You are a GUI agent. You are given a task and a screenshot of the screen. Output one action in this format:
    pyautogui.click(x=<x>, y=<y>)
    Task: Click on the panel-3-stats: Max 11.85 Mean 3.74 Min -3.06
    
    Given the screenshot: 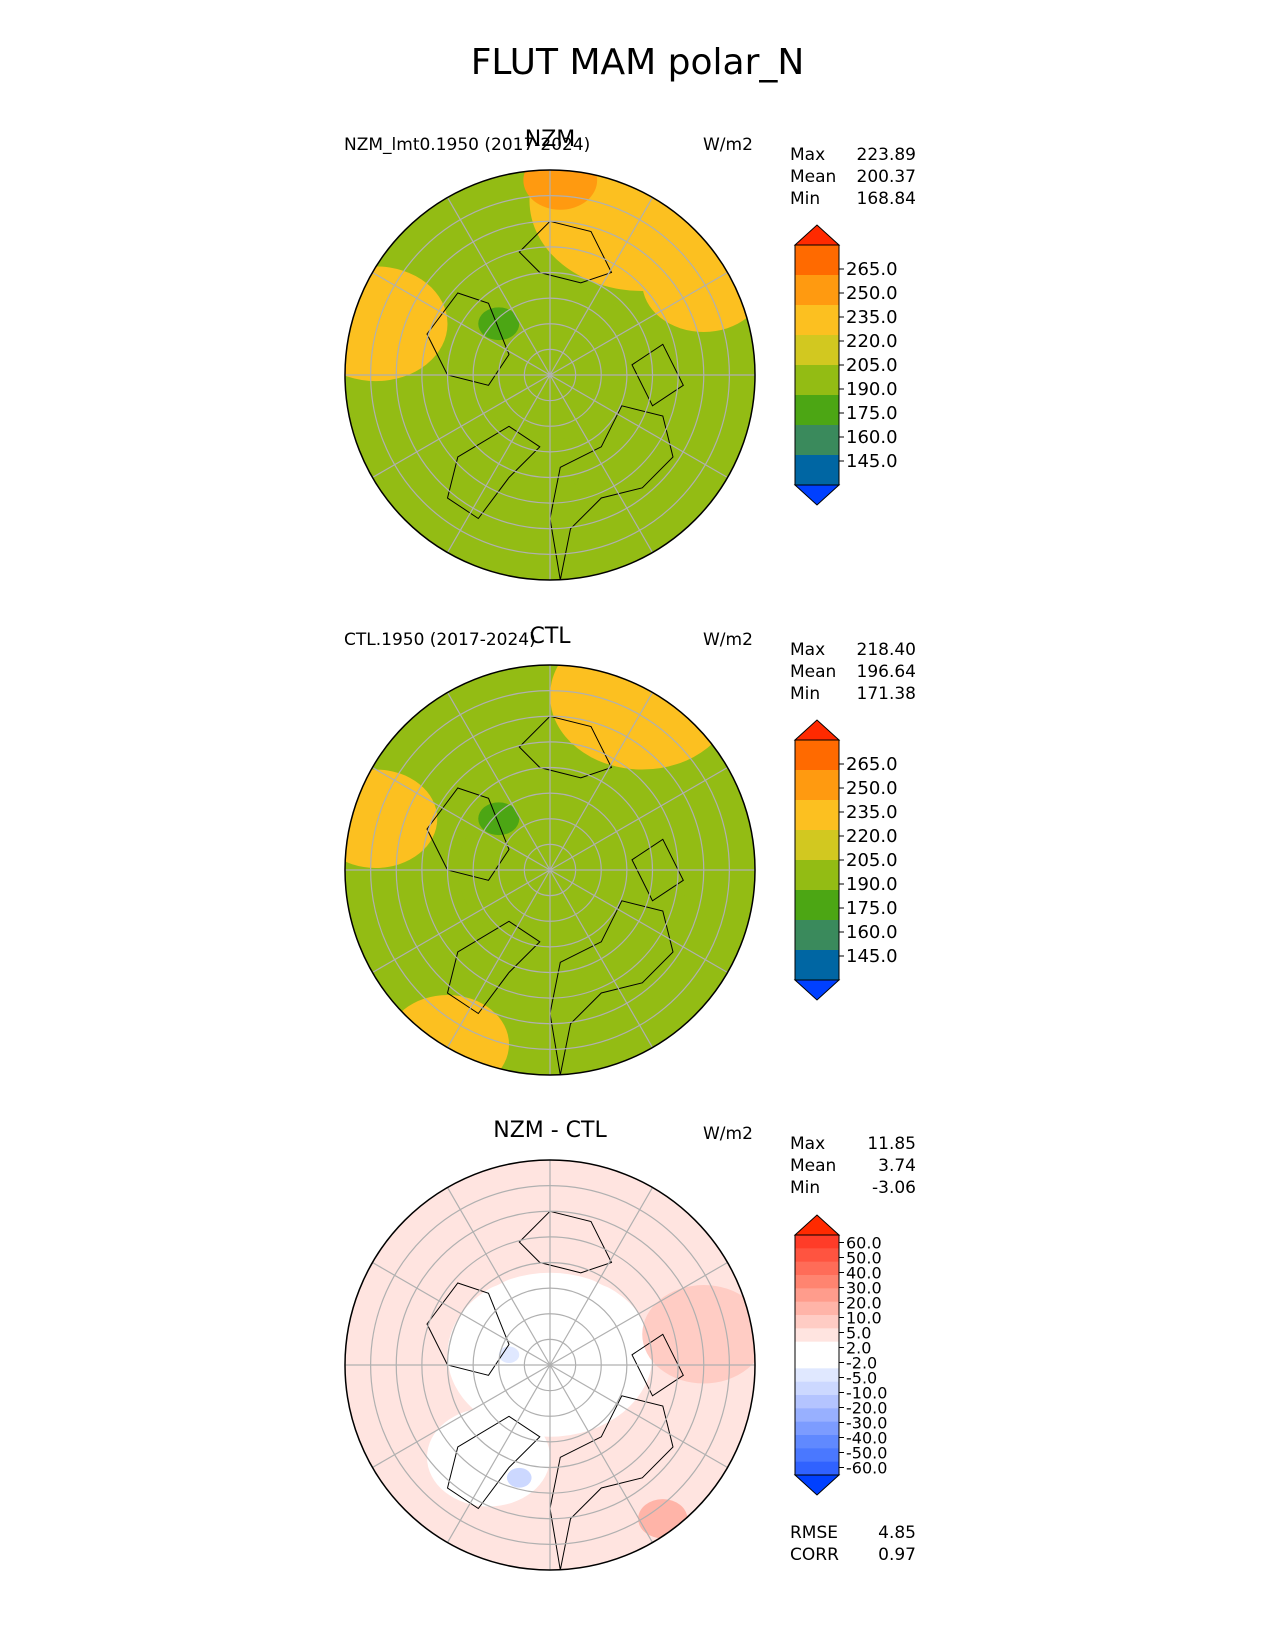 What is the action you would take?
    pyautogui.click(x=853, y=1166)
    